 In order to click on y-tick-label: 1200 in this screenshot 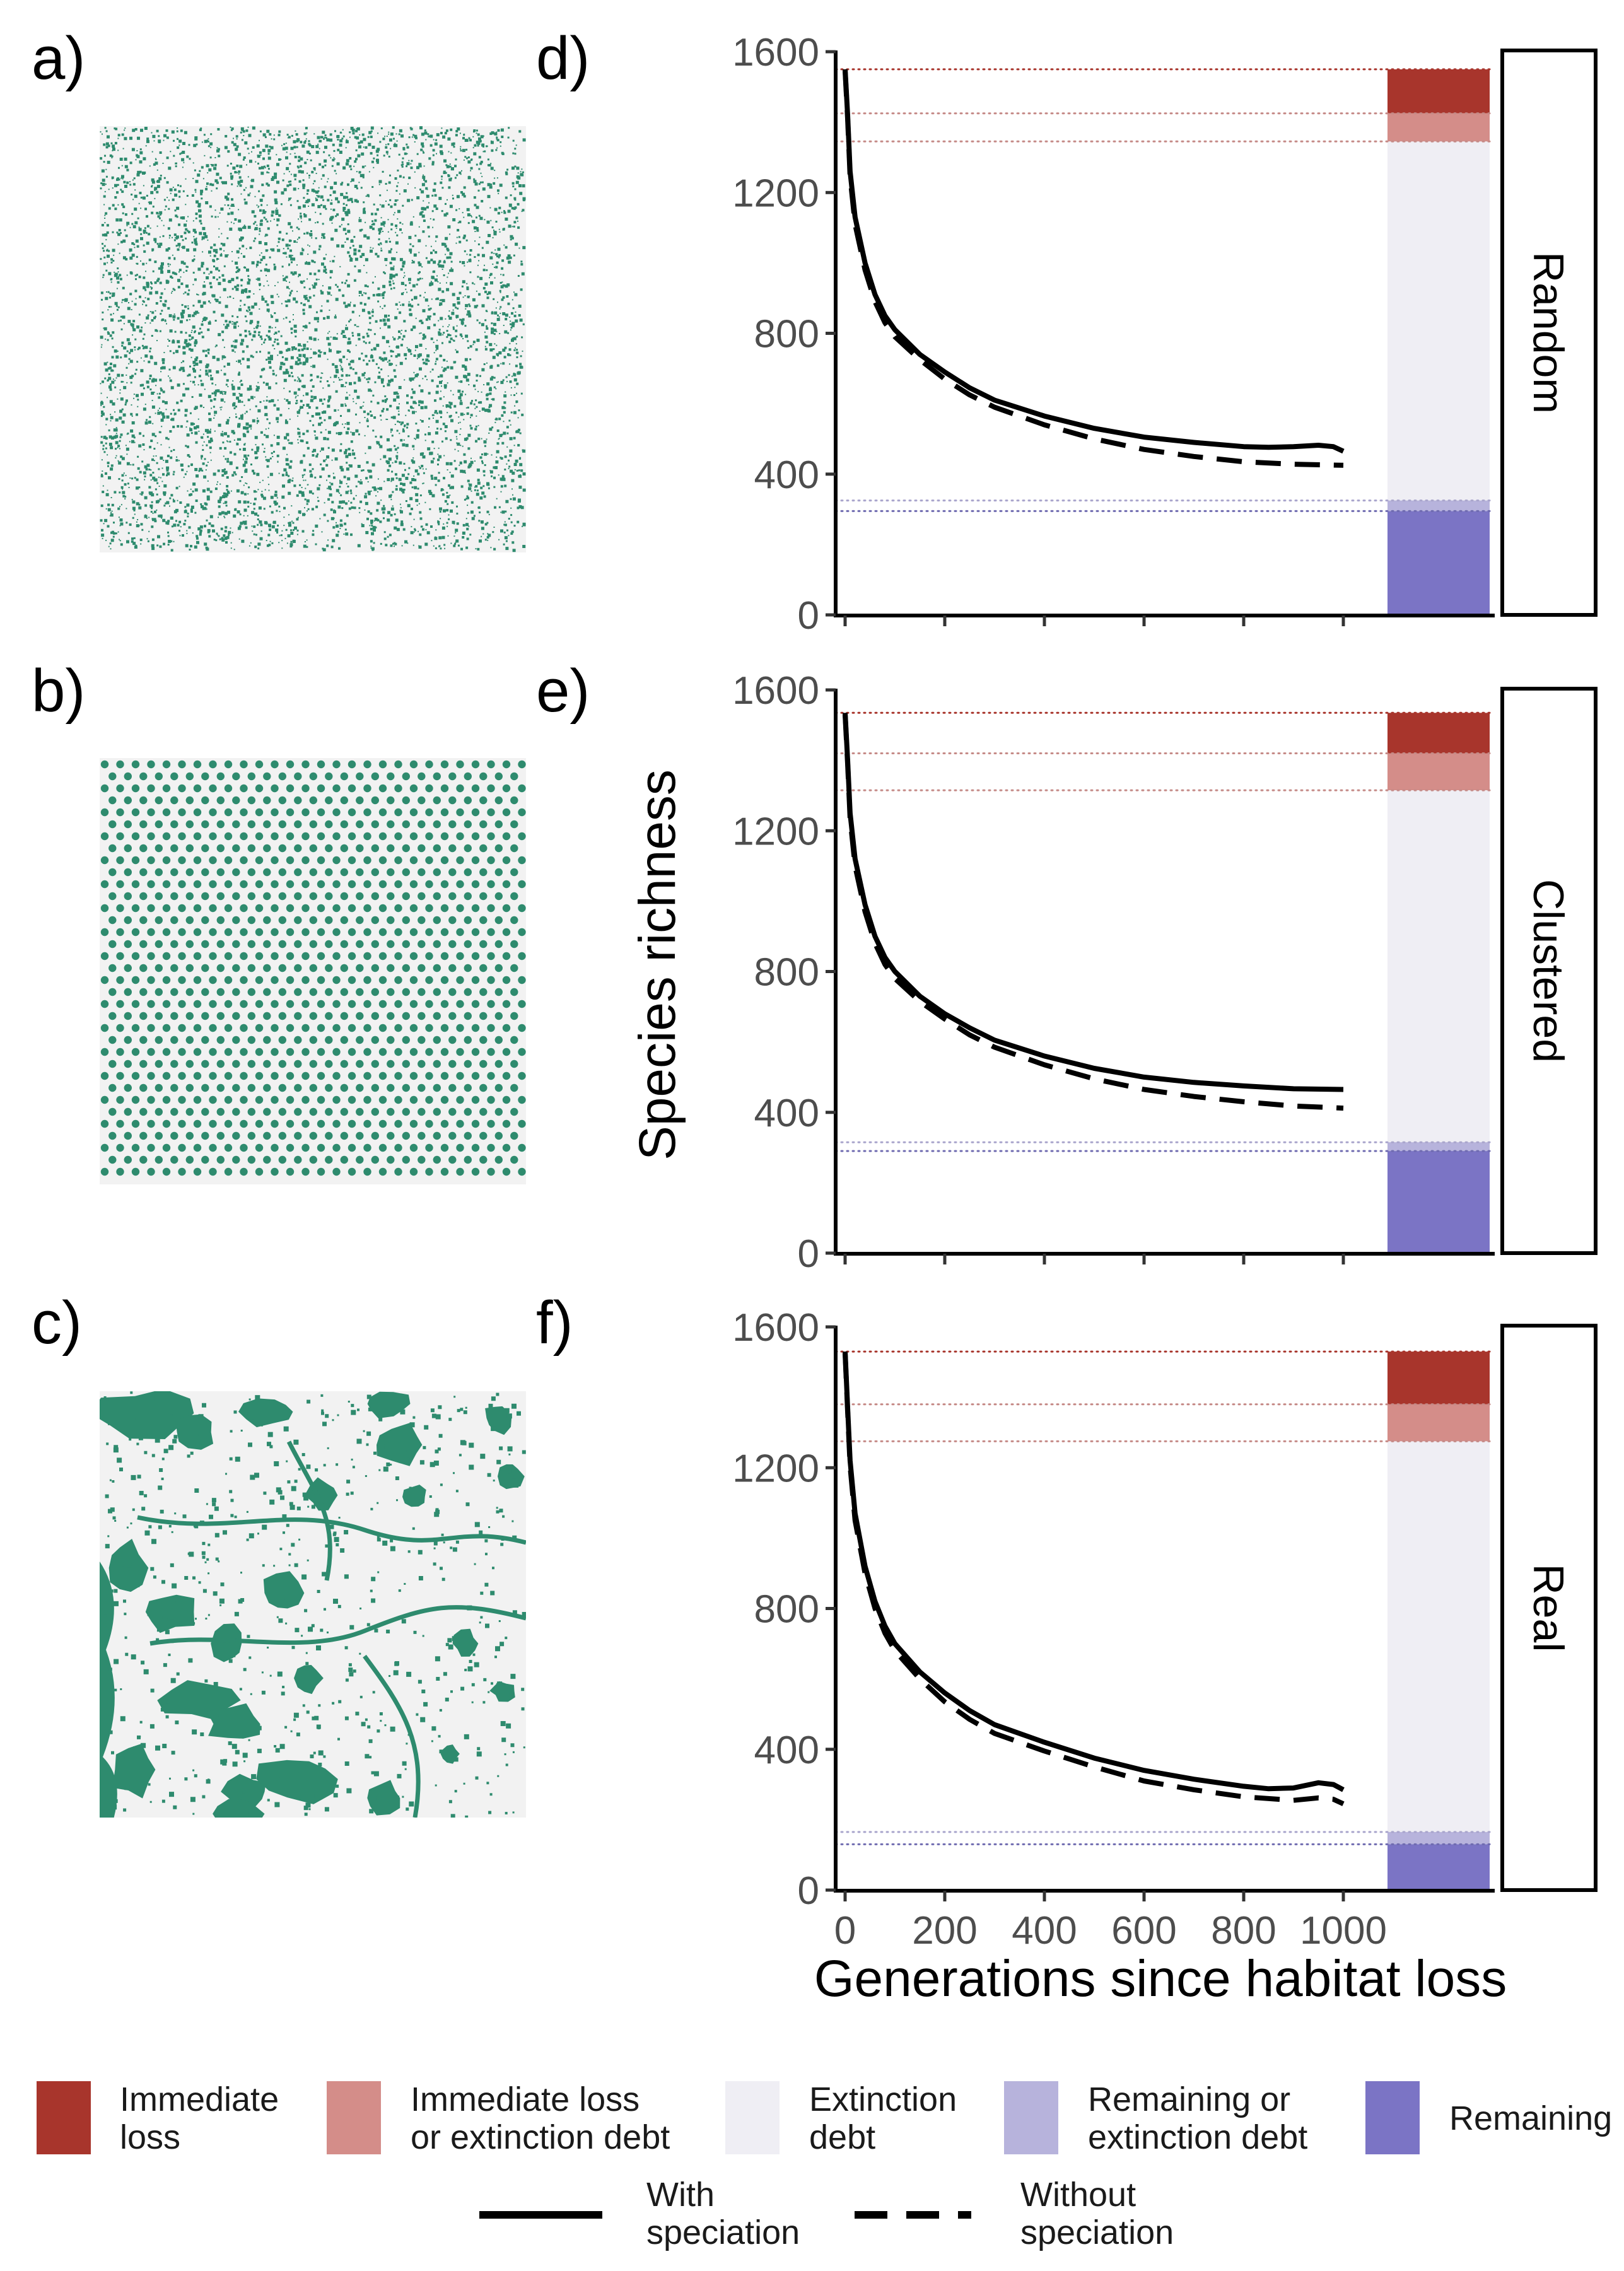, I will do `click(775, 831)`.